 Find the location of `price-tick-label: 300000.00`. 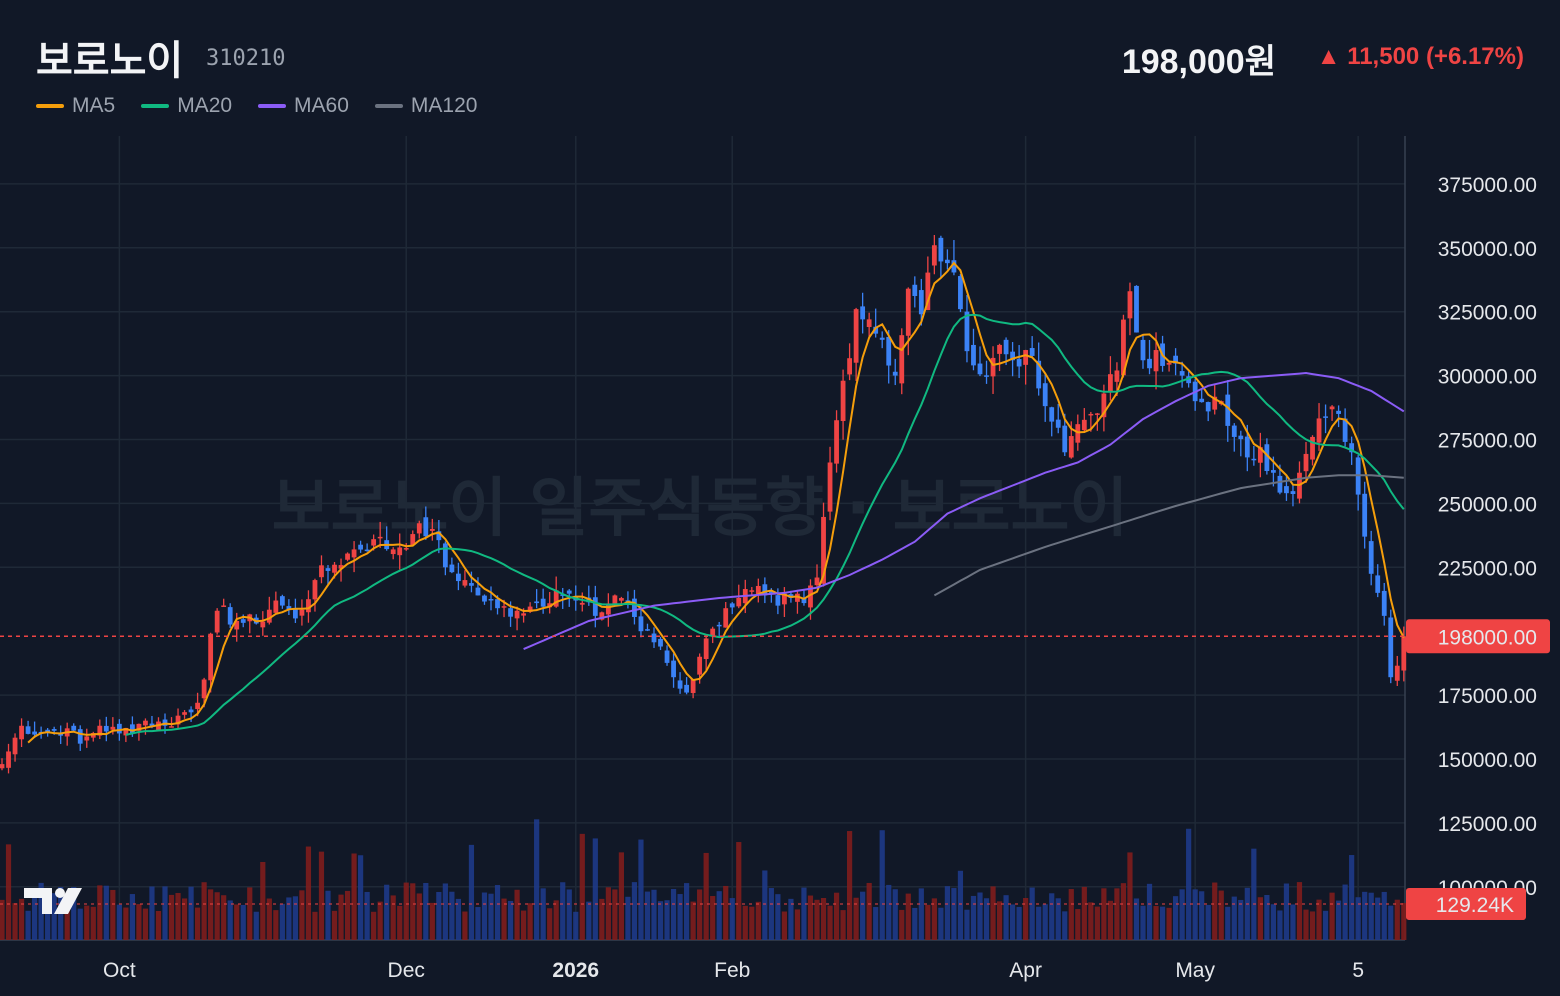

price-tick-label: 300000.00 is located at coordinates (1487, 377).